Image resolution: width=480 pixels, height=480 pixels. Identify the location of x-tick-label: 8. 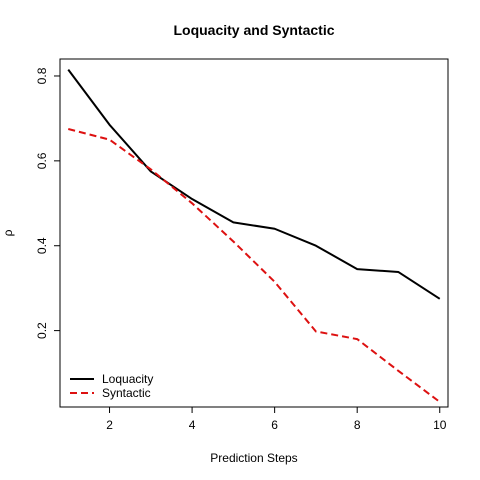
(357, 425).